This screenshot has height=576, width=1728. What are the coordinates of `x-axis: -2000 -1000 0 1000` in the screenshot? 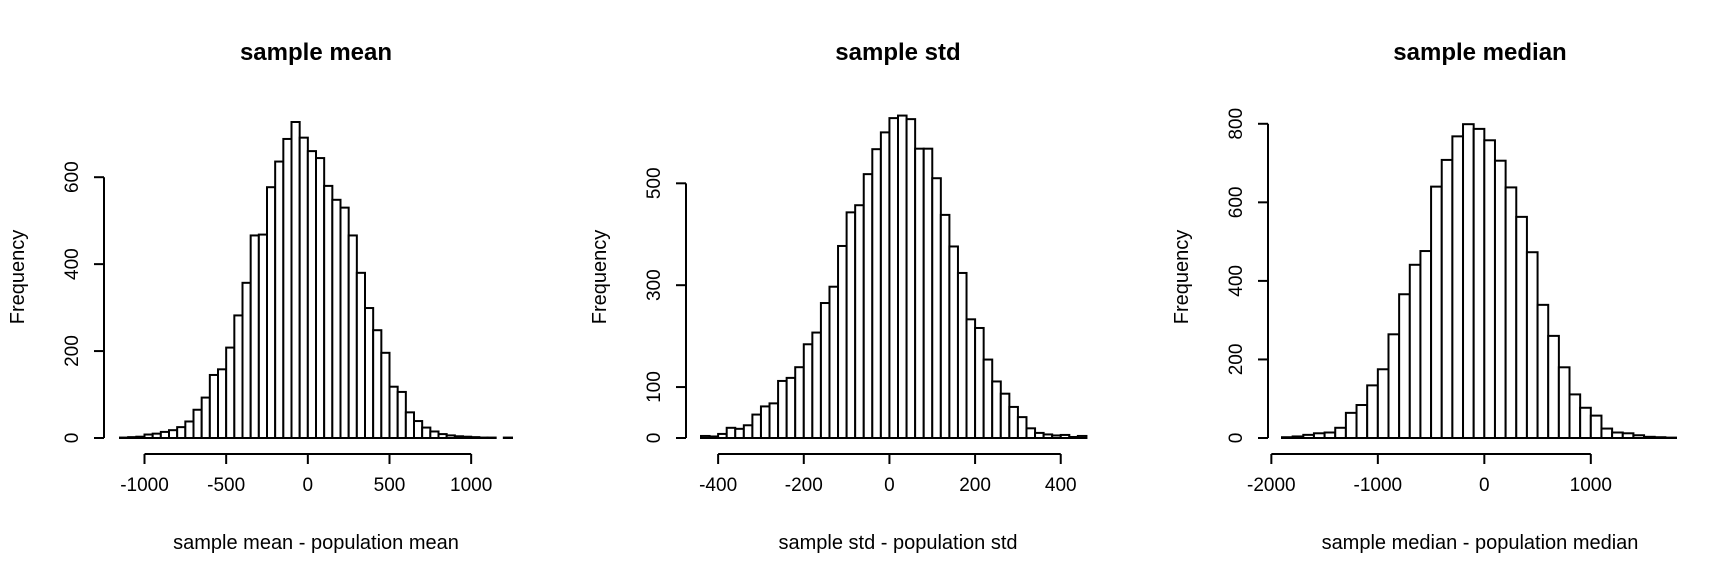 It's located at (1429, 474).